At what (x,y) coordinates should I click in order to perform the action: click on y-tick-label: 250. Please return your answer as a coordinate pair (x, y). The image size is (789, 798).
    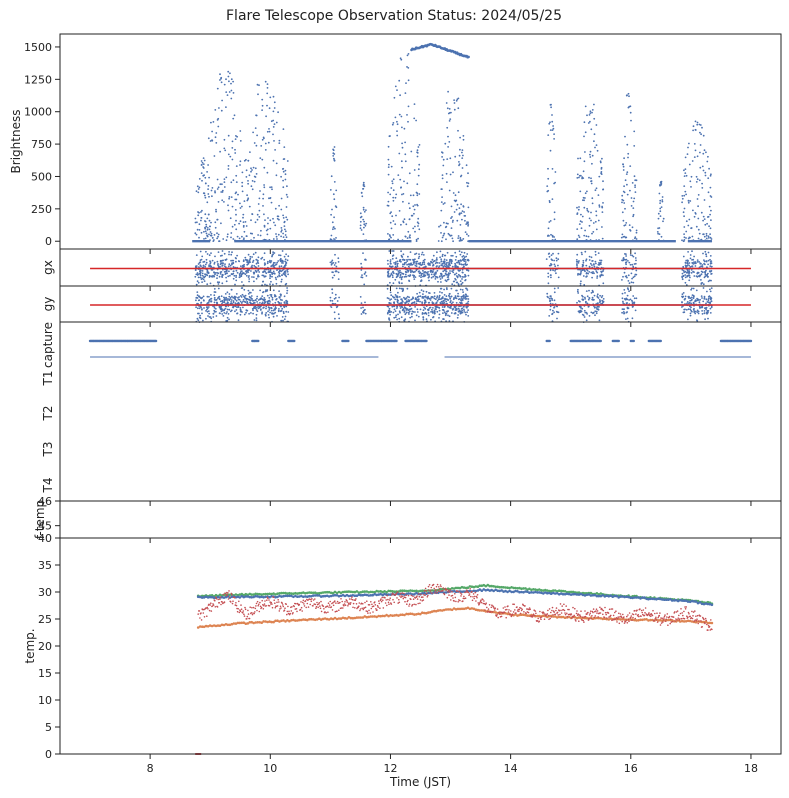
    Looking at the image, I should click on (41, 209).